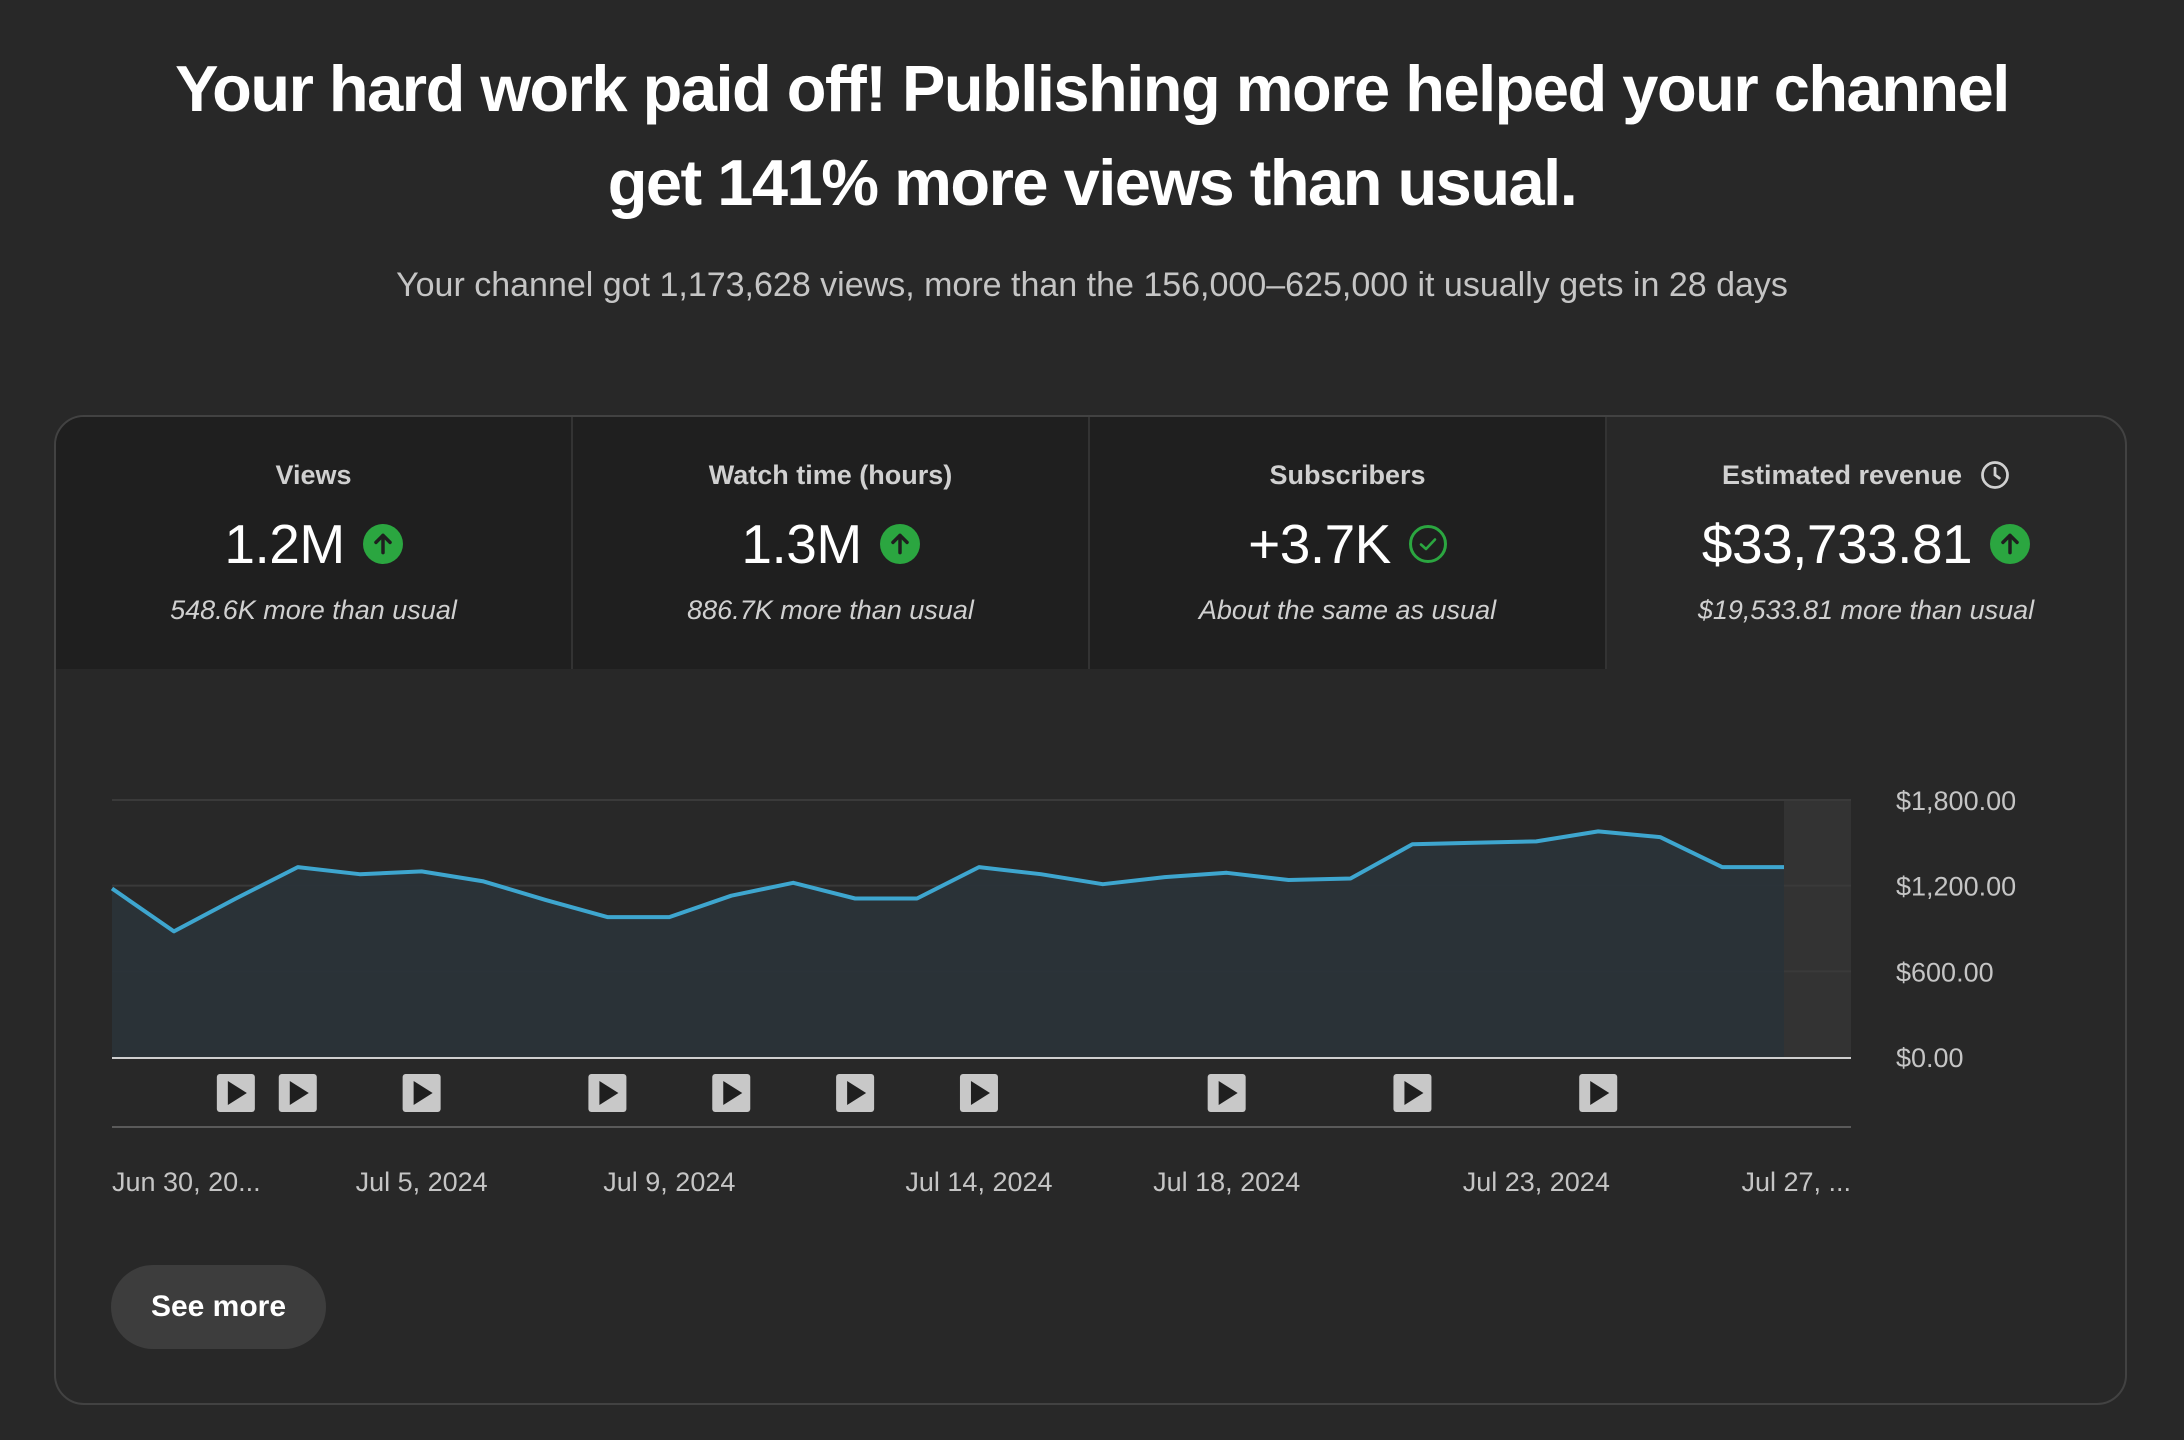 This screenshot has width=2184, height=1440. I want to click on metric-note: $19,533.81 more than usual, so click(1866, 610).